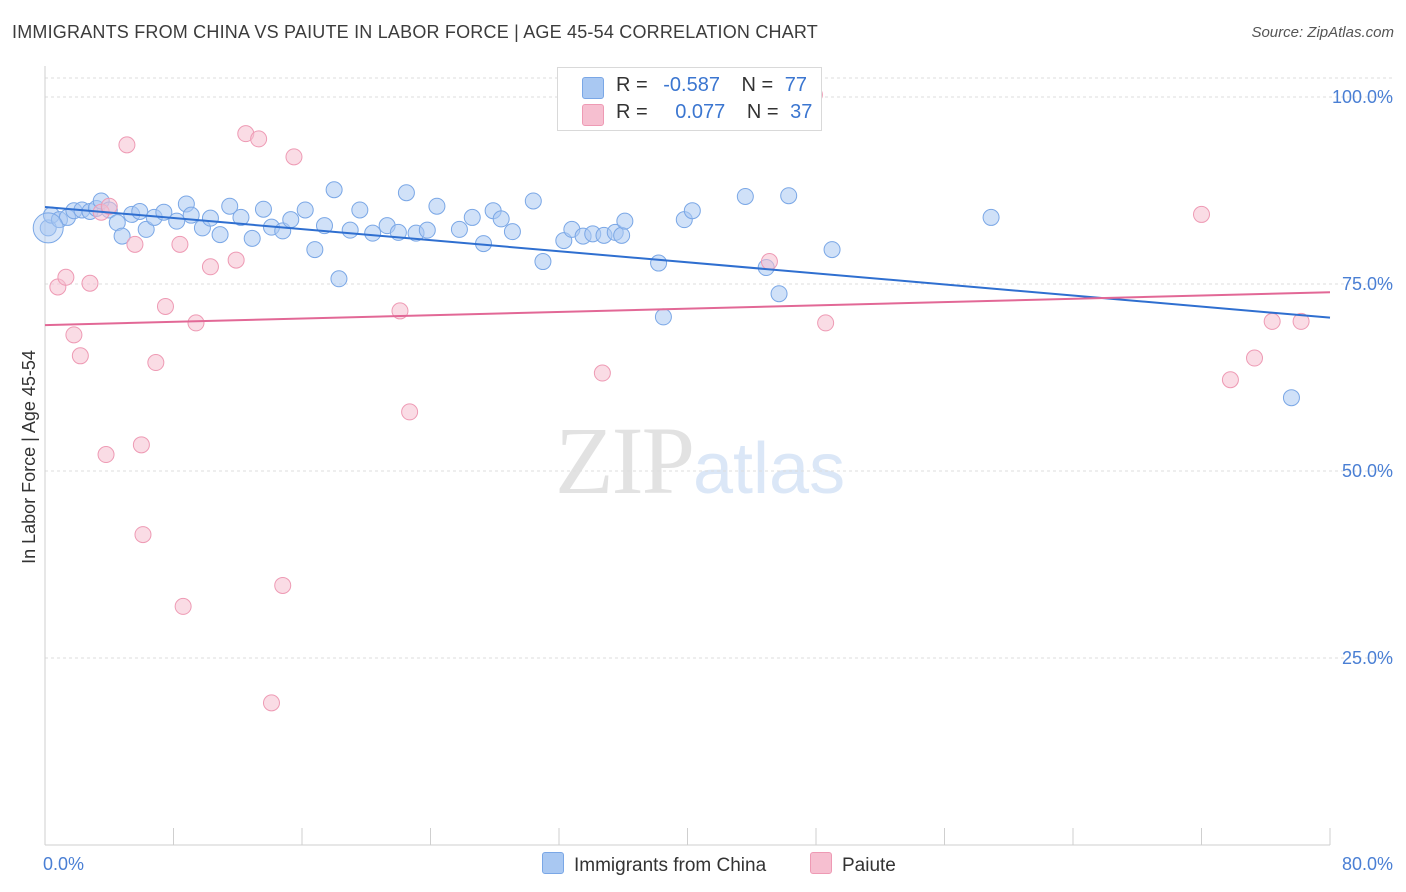 The height and width of the screenshot is (892, 1406). Describe the element at coordinates (1367, 658) in the screenshot. I see `y-tick-label: 25.0%` at that location.